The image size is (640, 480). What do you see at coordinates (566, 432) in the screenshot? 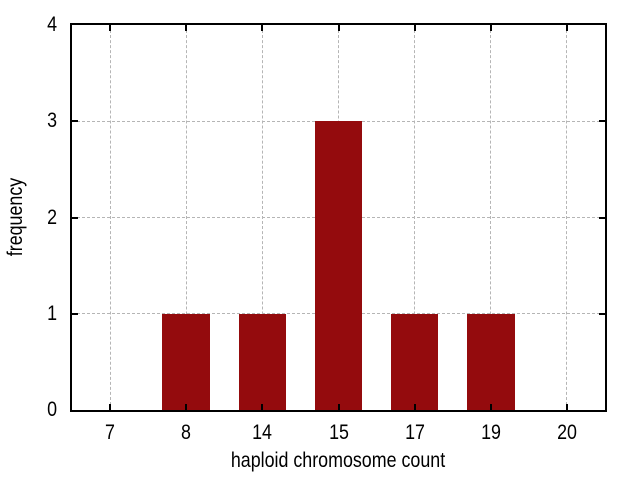
I see `x-tick-label: 20` at bounding box center [566, 432].